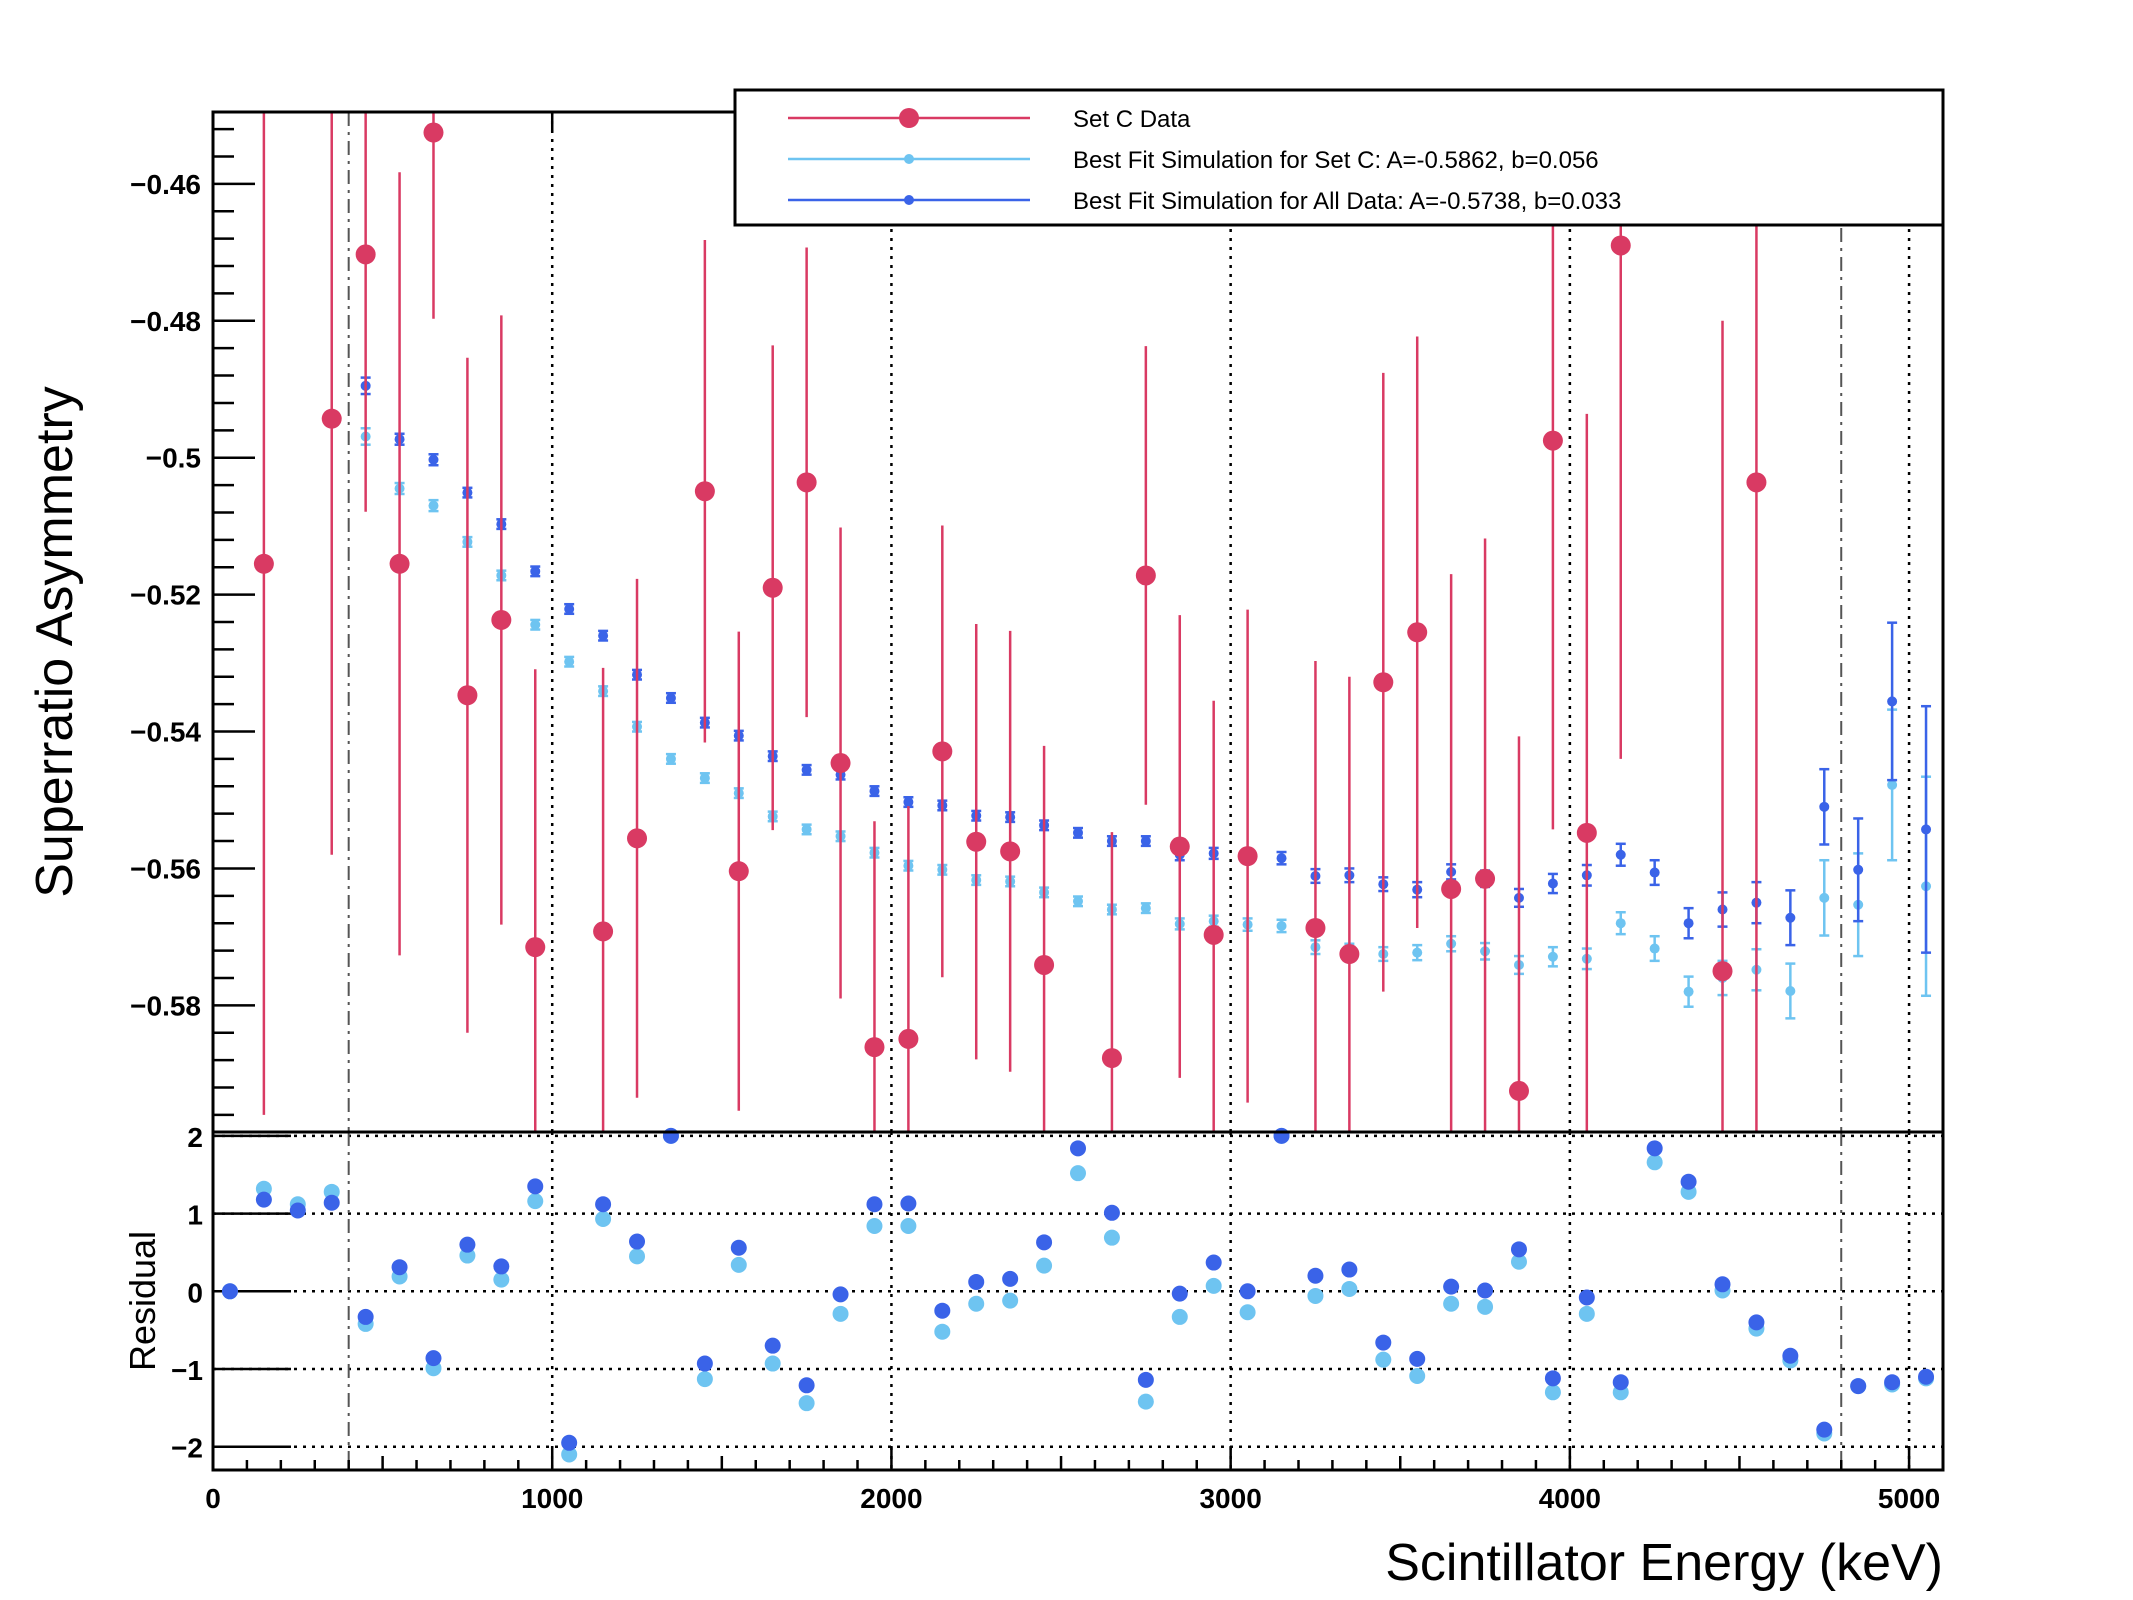  I want to click on x-tick-label: 1000, so click(552, 1498).